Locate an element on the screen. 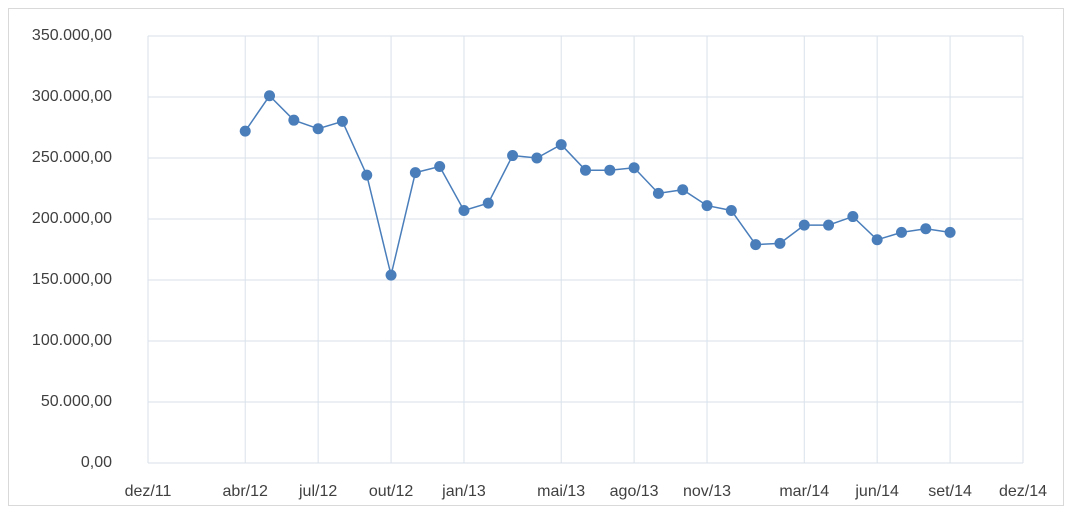 The width and height of the screenshot is (1072, 514). y-tick-label: 250.000,00 is located at coordinates (72, 157).